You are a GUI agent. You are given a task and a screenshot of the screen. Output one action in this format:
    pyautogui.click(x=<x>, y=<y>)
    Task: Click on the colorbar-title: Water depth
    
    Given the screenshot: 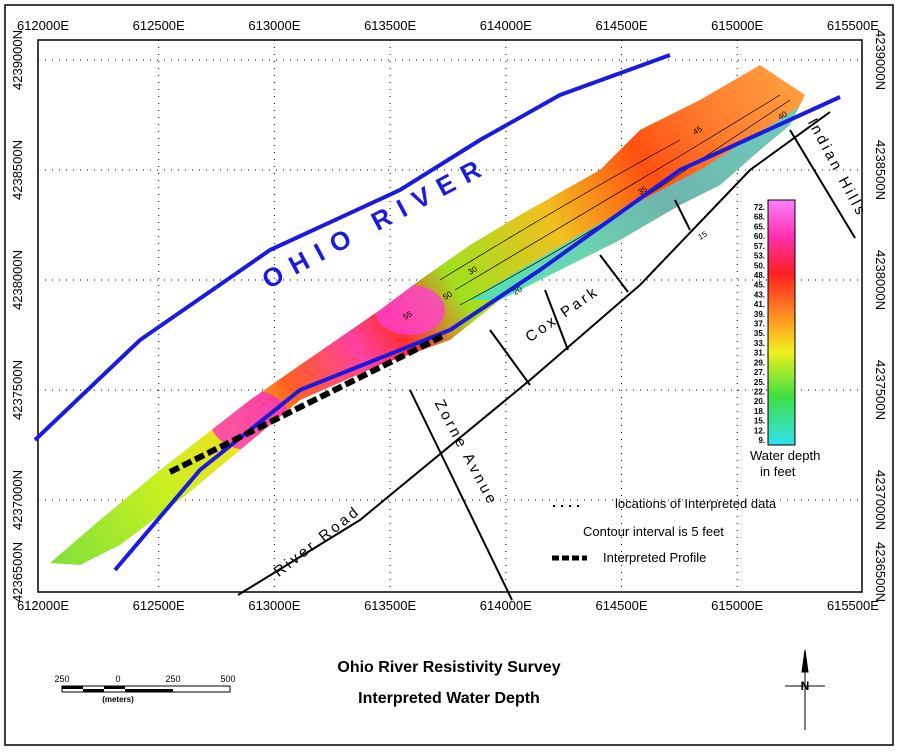 What is the action you would take?
    pyautogui.click(x=785, y=455)
    